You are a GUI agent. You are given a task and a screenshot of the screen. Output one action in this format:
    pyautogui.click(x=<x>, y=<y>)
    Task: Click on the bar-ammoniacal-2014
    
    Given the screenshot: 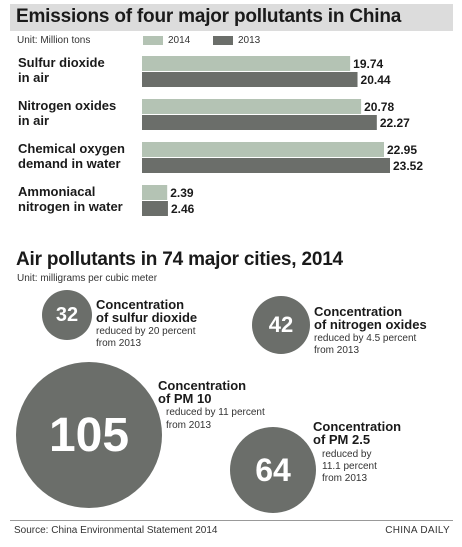 What is the action you would take?
    pyautogui.click(x=155, y=192)
    